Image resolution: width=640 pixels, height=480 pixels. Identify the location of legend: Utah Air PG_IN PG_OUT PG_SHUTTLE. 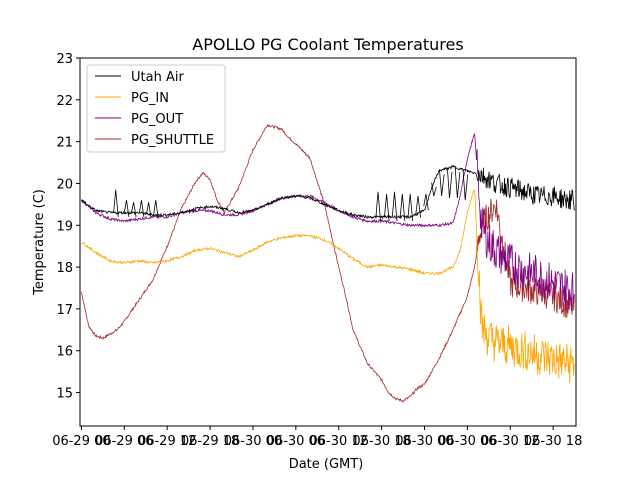
(156, 108).